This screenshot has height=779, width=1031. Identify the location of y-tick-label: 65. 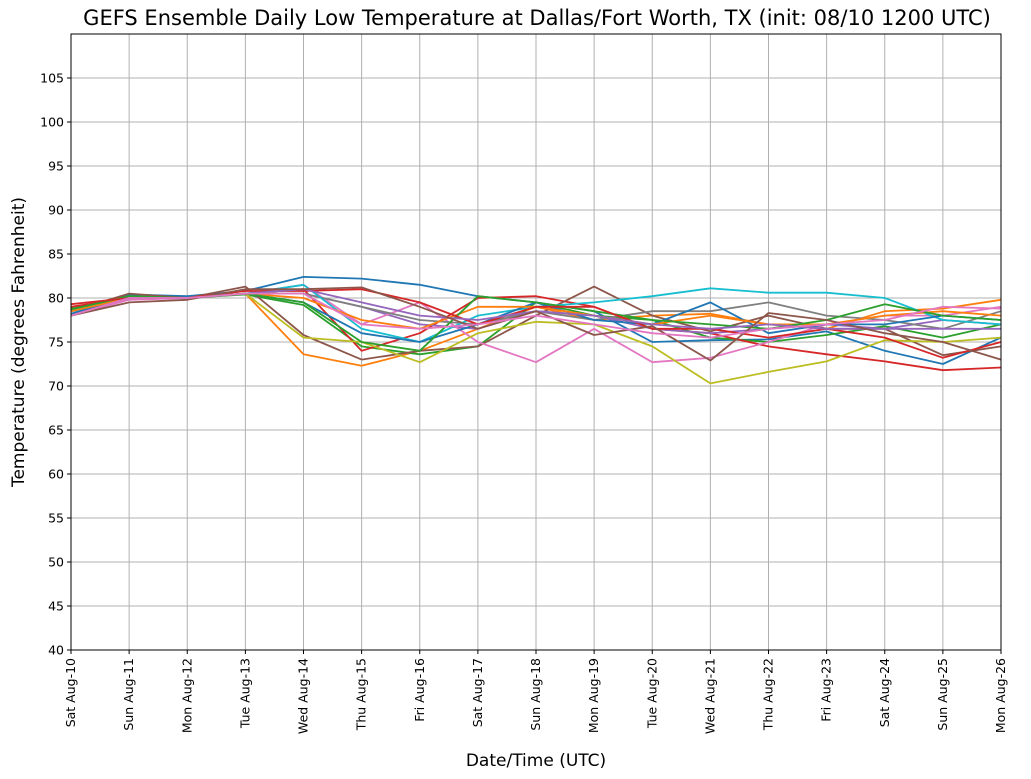
(56, 430).